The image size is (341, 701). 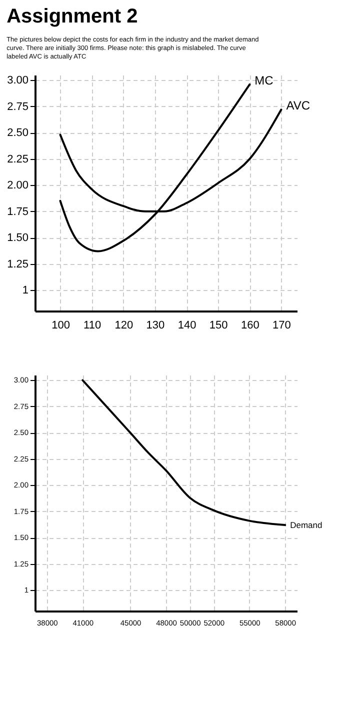 What do you see at coordinates (17, 106) in the screenshot?
I see `y-tick-label: 2.75` at bounding box center [17, 106].